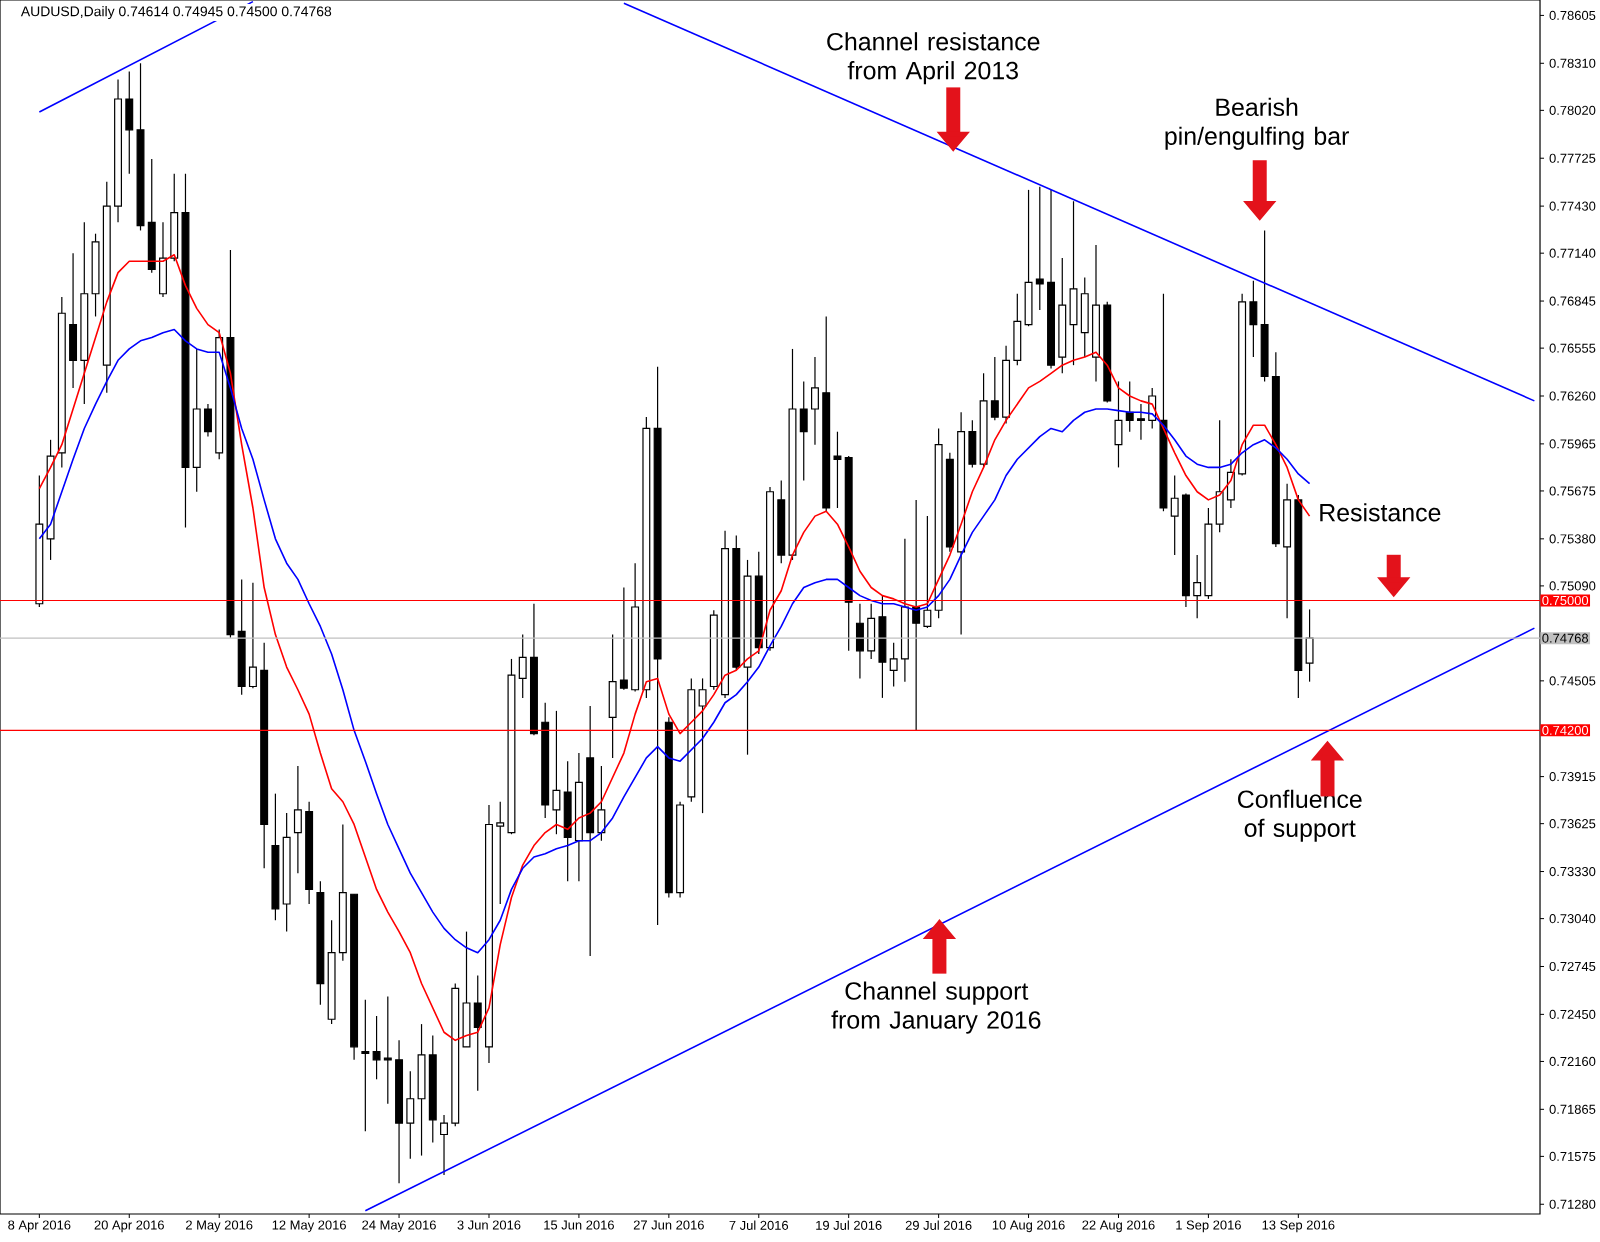  What do you see at coordinates (1380, 512) in the screenshot?
I see `annotation: Resistance` at bounding box center [1380, 512].